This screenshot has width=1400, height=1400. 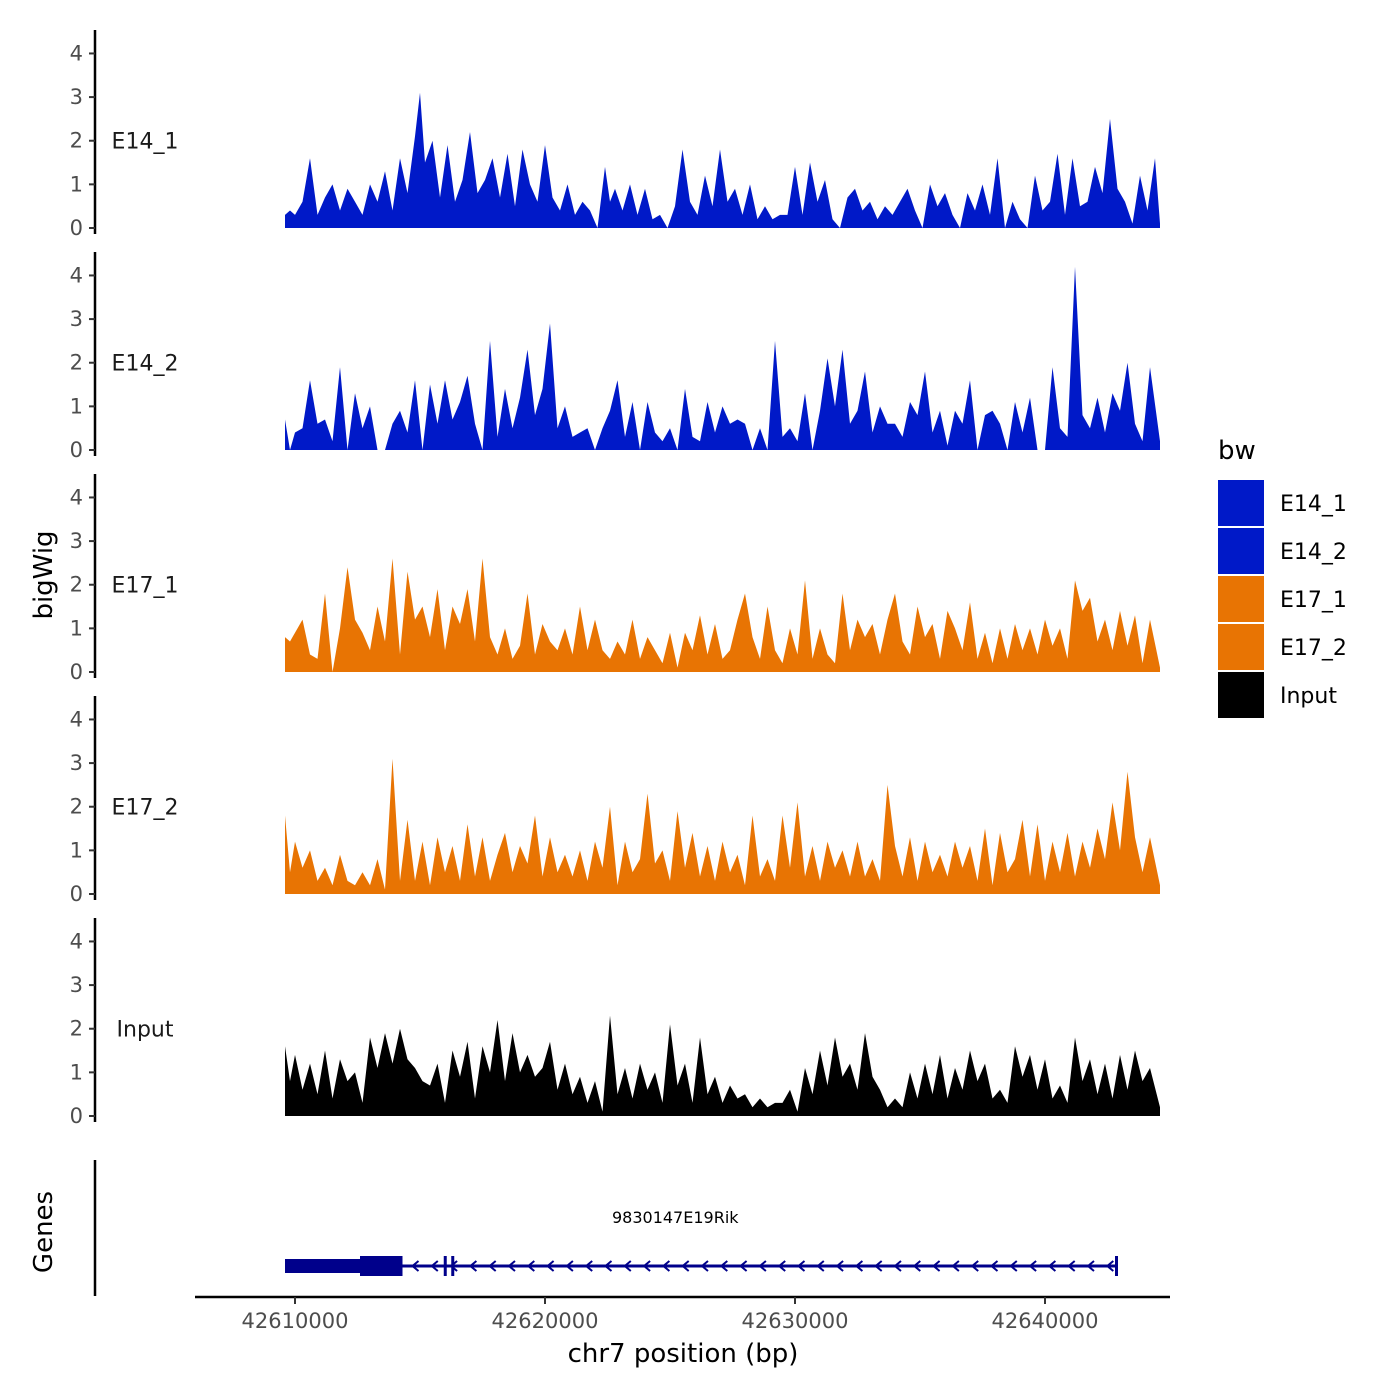 I want to click on x-axis-title: chr7 position (bp), so click(x=683, y=1354).